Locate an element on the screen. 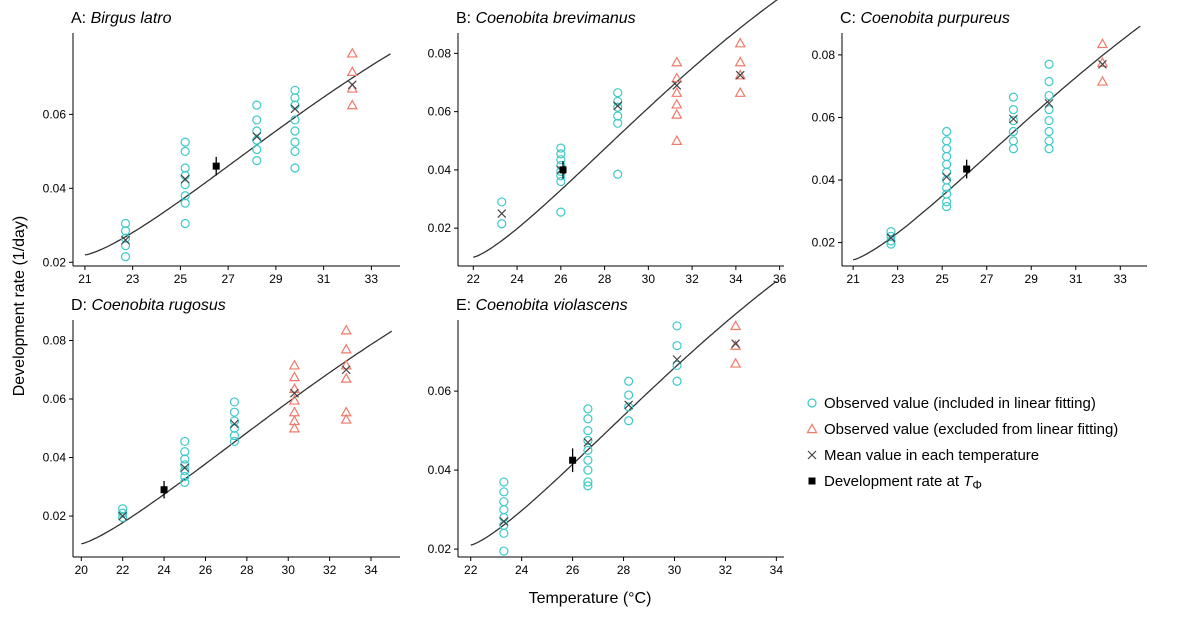 The height and width of the screenshot is (617, 1178). legend-label: Mean value in each temperature is located at coordinates (931, 455).